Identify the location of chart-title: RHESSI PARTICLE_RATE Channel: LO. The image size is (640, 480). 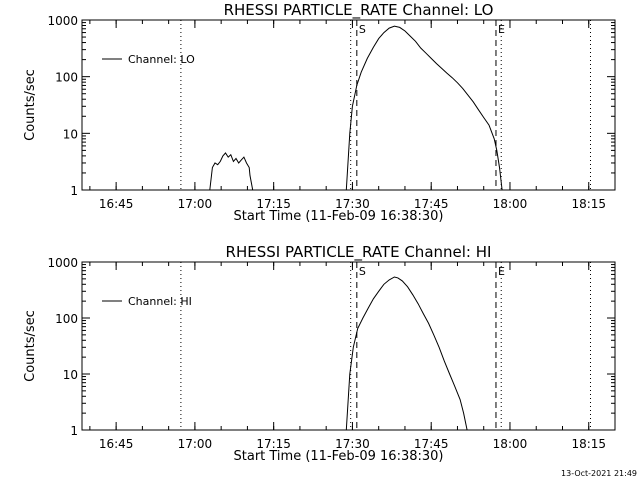
(359, 10).